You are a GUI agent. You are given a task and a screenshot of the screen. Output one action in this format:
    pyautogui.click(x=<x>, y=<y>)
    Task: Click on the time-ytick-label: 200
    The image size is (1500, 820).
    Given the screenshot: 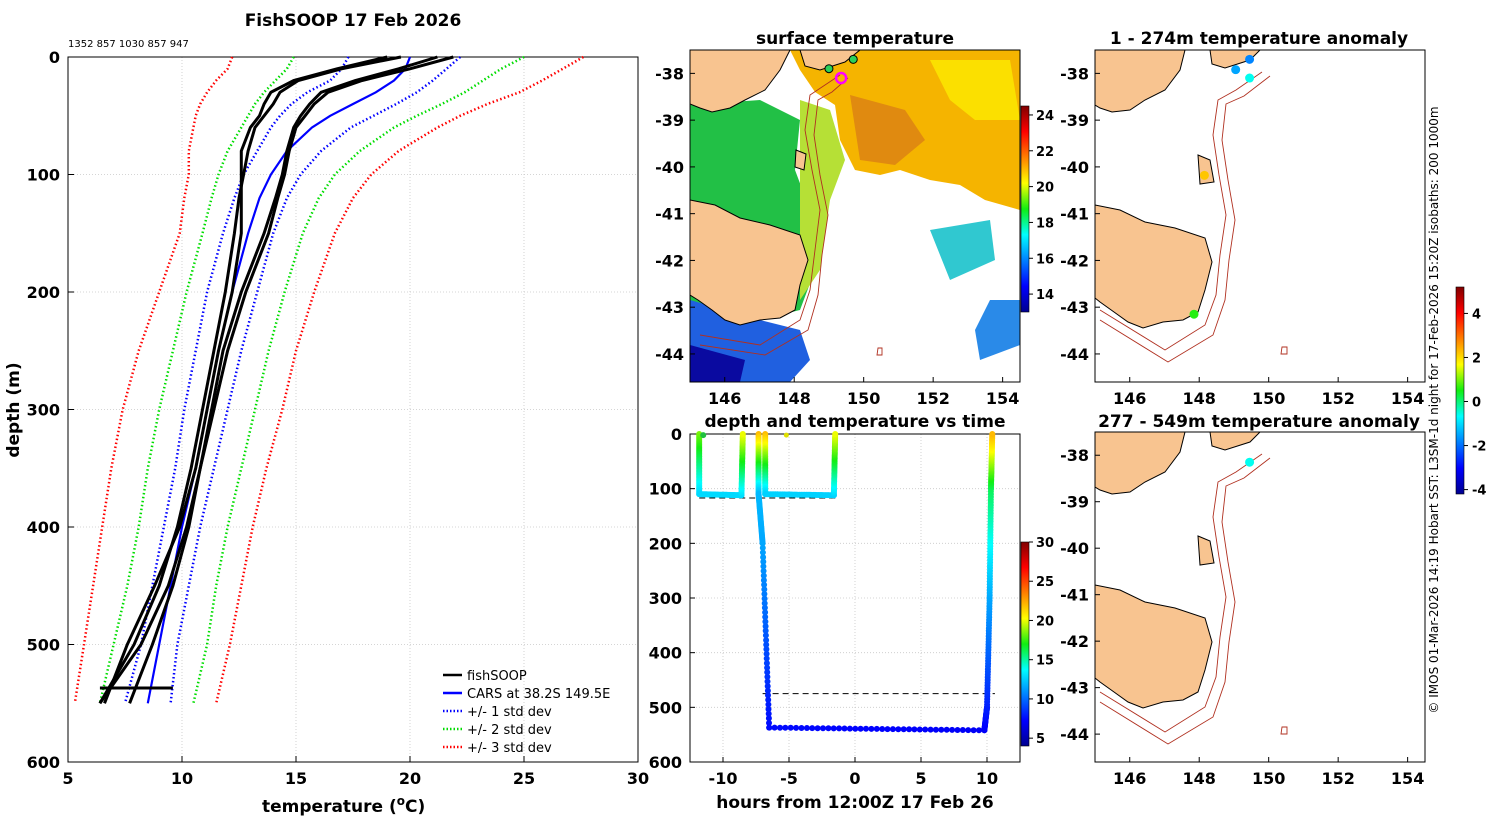 What is the action you would take?
    pyautogui.click(x=665, y=543)
    